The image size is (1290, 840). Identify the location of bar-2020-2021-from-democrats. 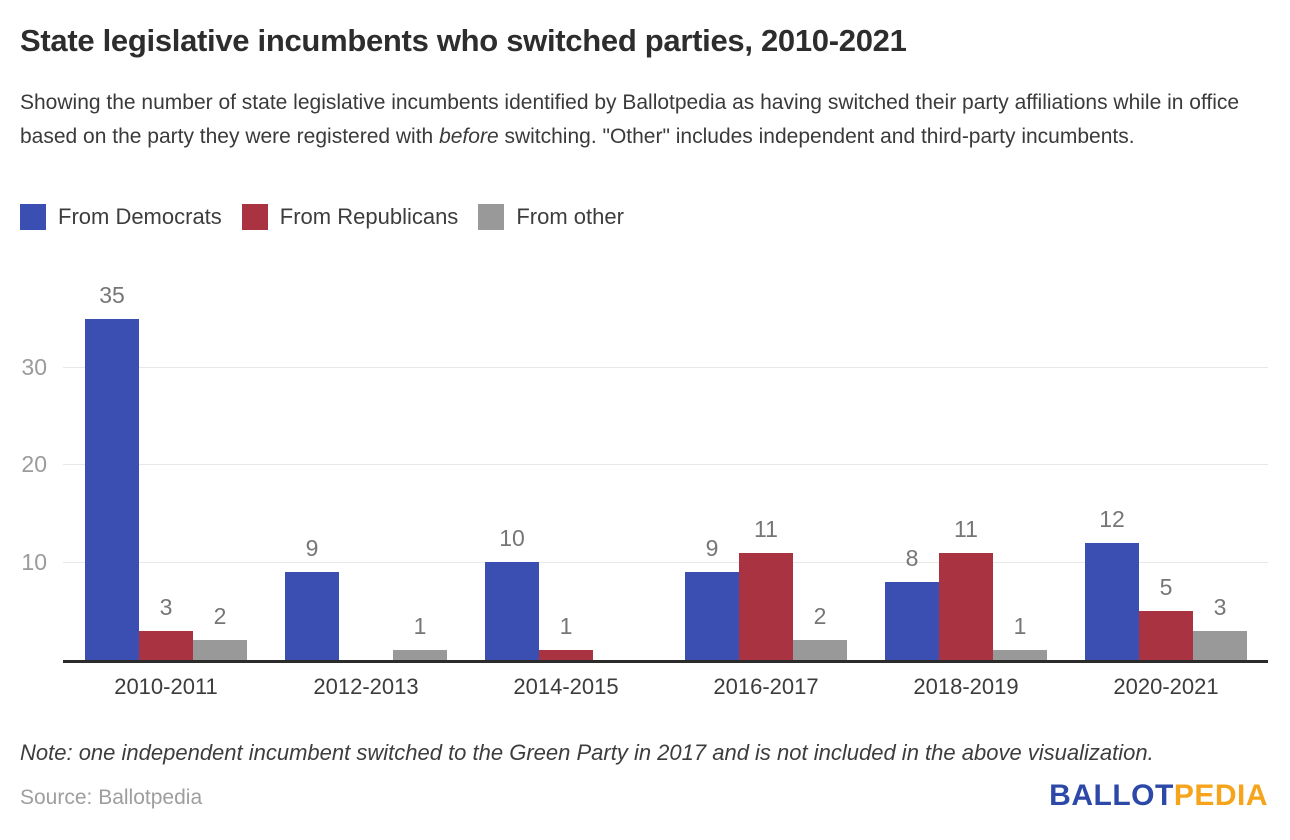
(1112, 601).